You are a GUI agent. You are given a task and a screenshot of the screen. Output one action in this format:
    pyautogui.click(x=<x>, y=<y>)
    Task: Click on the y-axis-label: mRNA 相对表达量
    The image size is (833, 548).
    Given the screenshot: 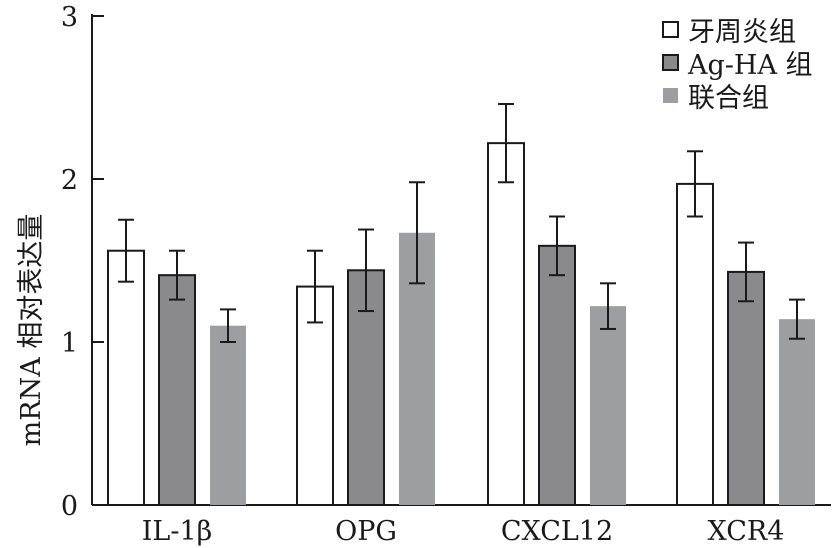 What is the action you would take?
    pyautogui.click(x=31, y=330)
    